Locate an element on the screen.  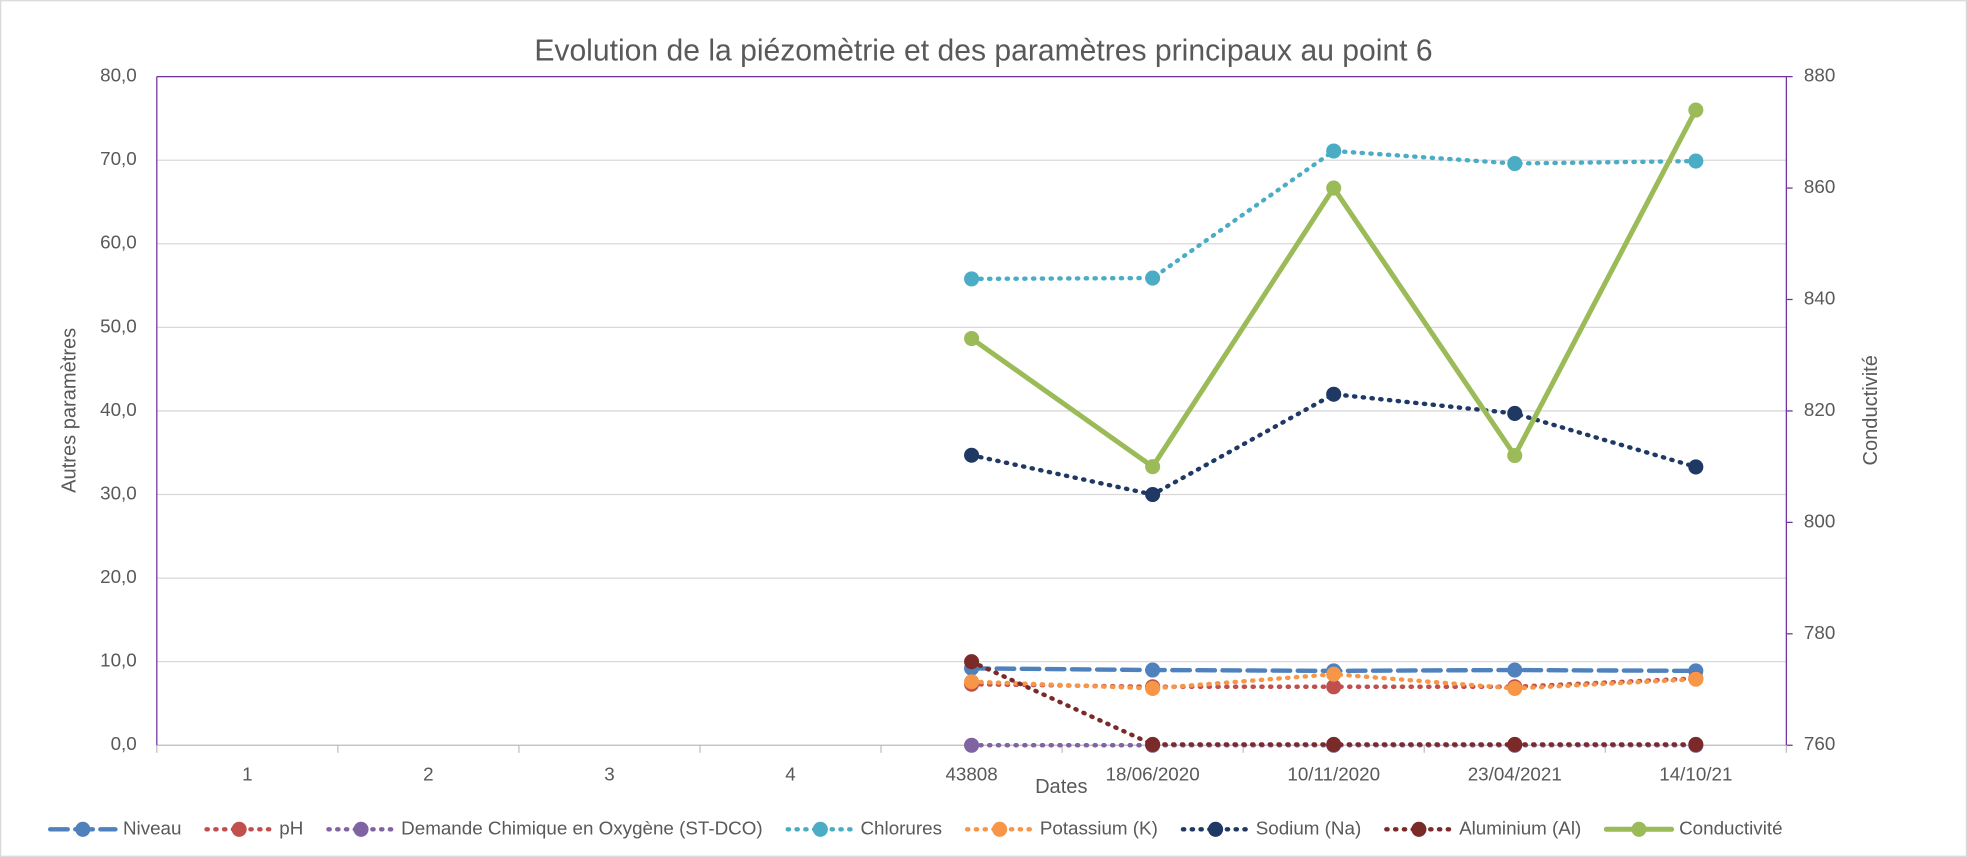
legend-label: Demande Chimique en Oxygène (ST-DCO) is located at coordinates (581, 827).